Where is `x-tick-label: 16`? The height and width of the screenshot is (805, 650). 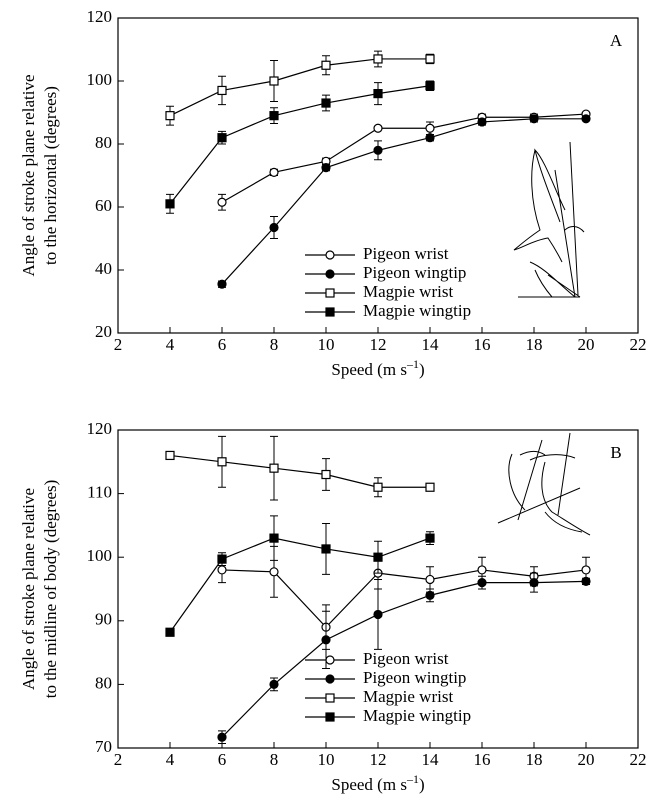
x-tick-label: 16 is located at coordinates (482, 344).